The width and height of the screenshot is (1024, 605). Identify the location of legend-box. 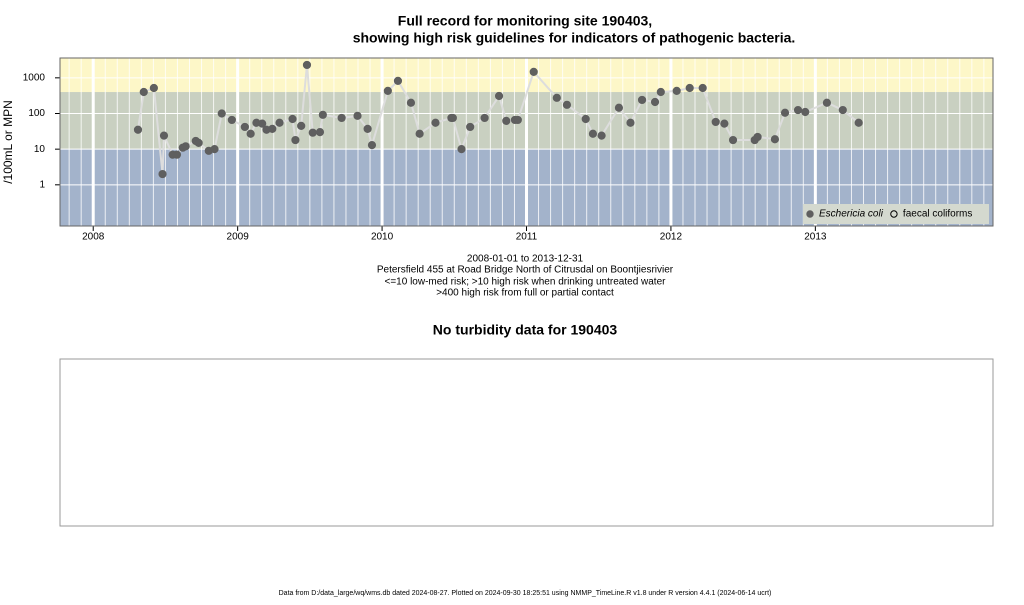
(896, 214).